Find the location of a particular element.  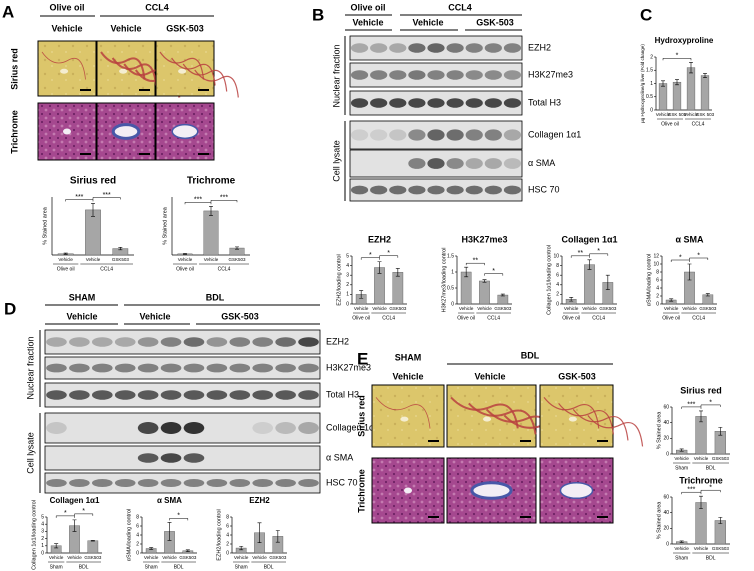

y-tick-label: 0.5 is located at coordinates (649, 97).